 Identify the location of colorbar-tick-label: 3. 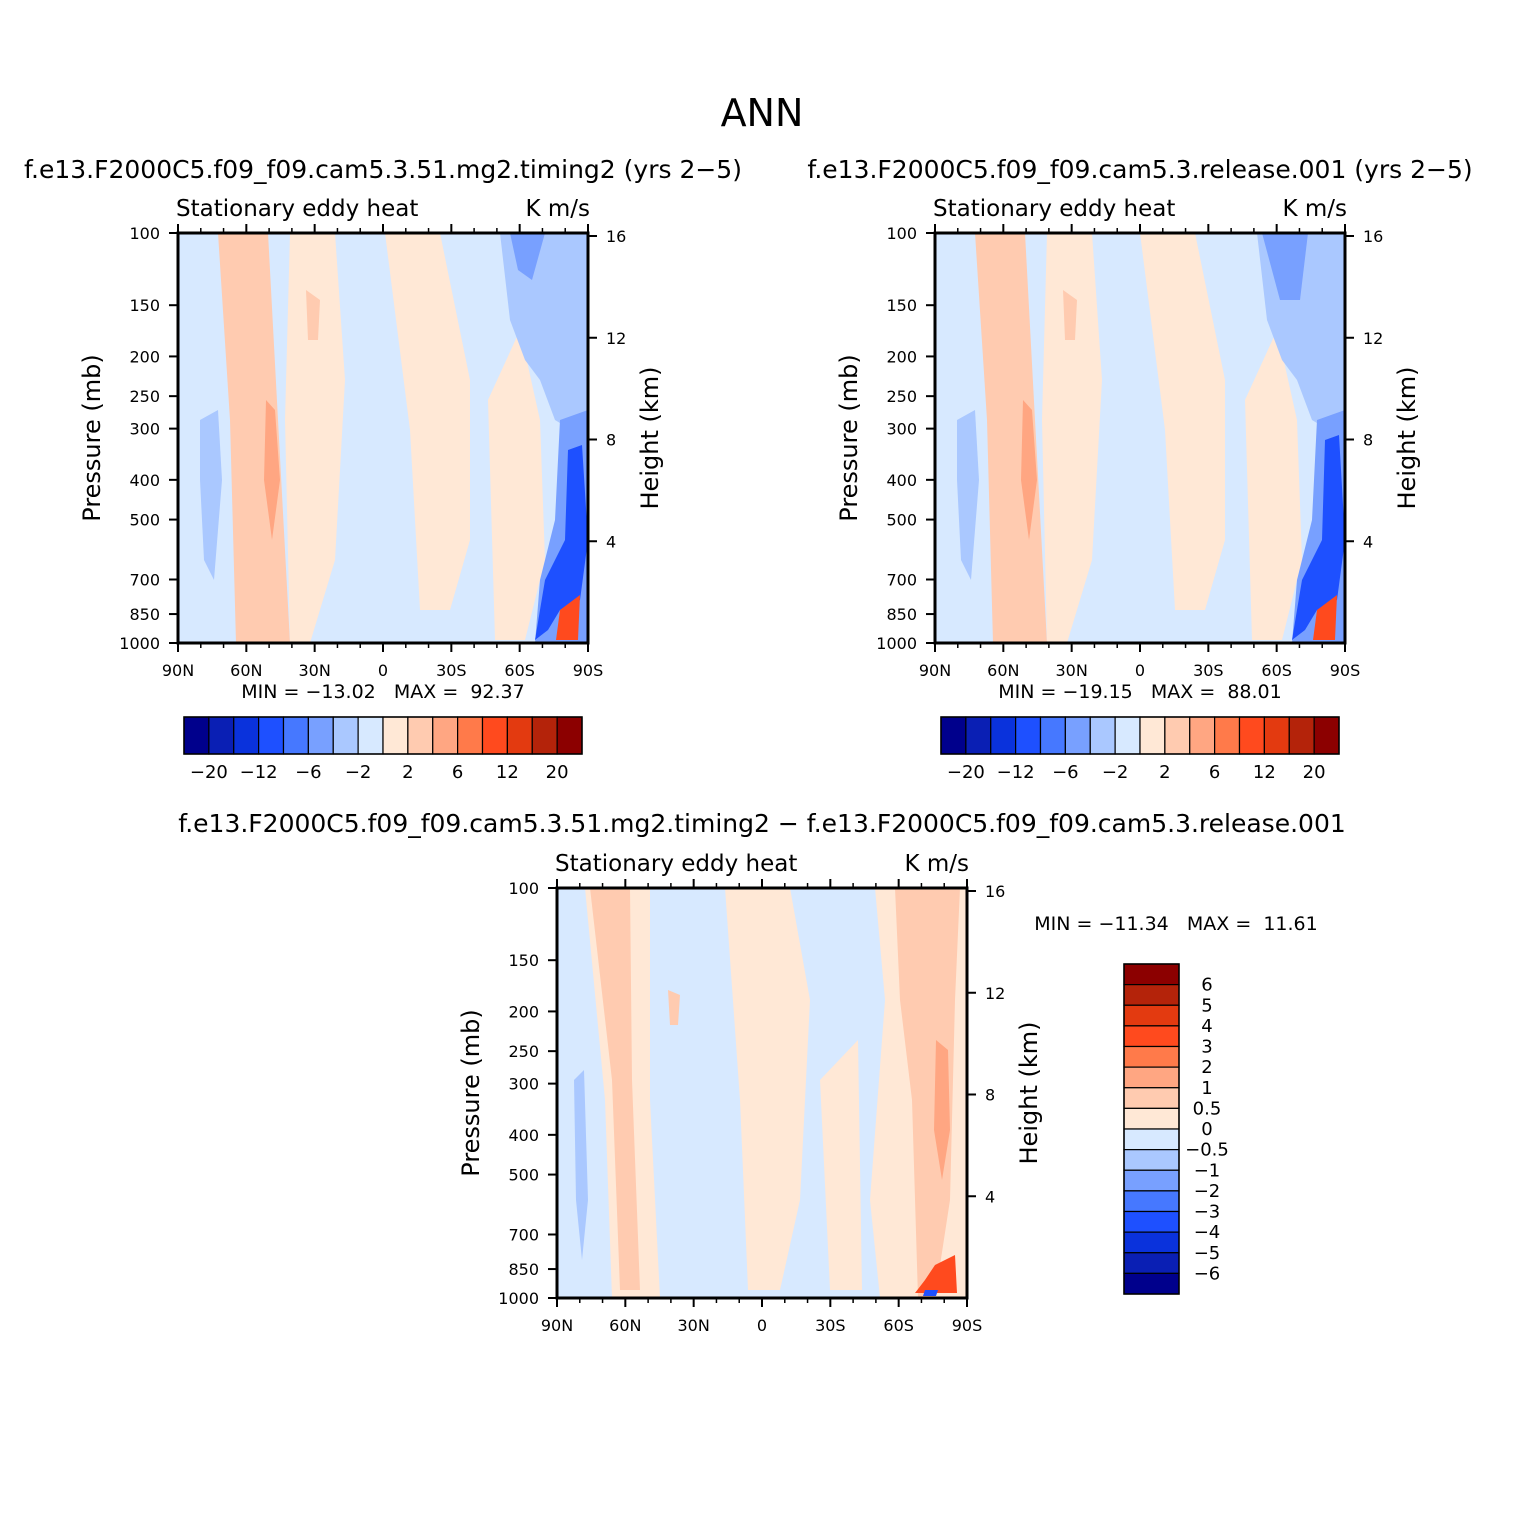
(1206, 1047).